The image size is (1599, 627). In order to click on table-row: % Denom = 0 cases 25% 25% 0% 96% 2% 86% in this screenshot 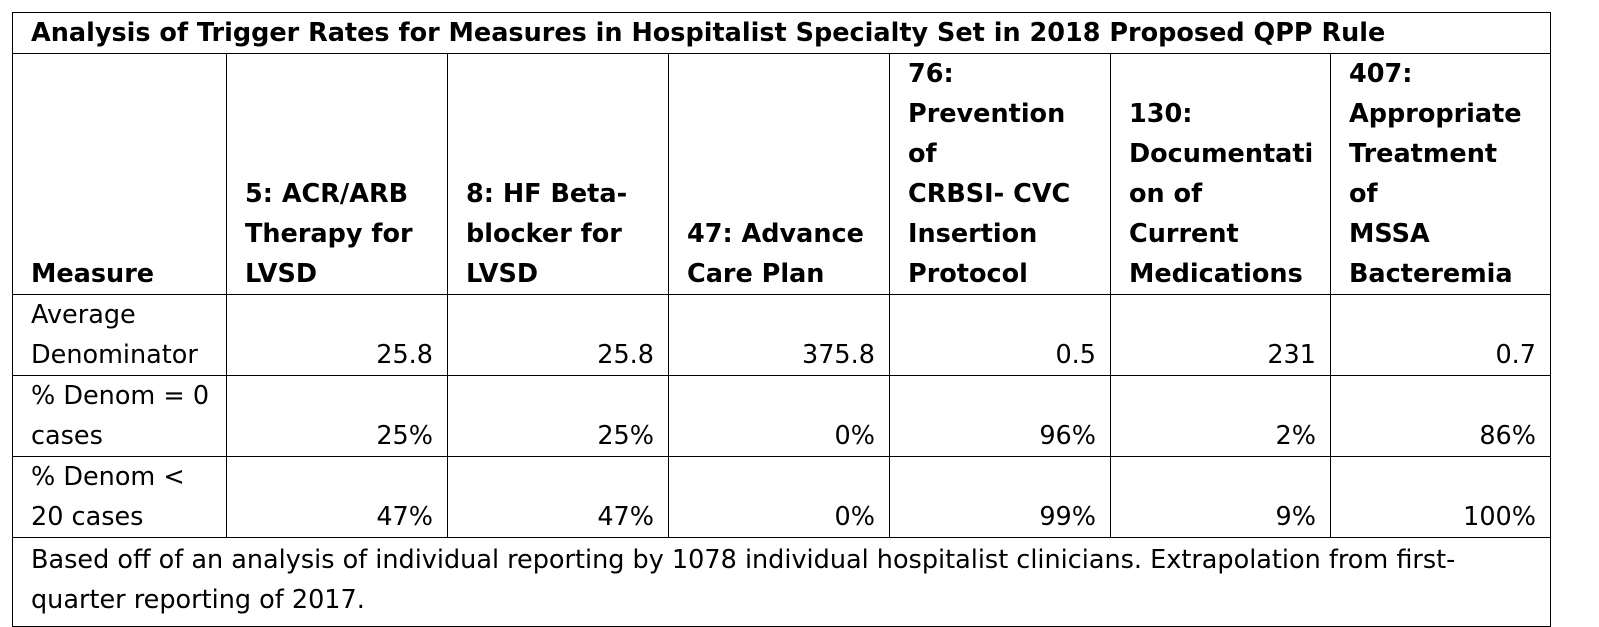, I will do `click(781, 416)`.